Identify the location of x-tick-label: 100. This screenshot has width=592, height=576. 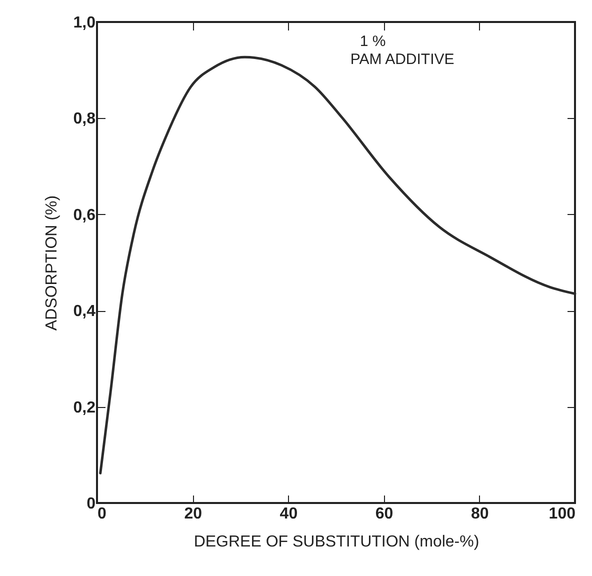
(562, 514).